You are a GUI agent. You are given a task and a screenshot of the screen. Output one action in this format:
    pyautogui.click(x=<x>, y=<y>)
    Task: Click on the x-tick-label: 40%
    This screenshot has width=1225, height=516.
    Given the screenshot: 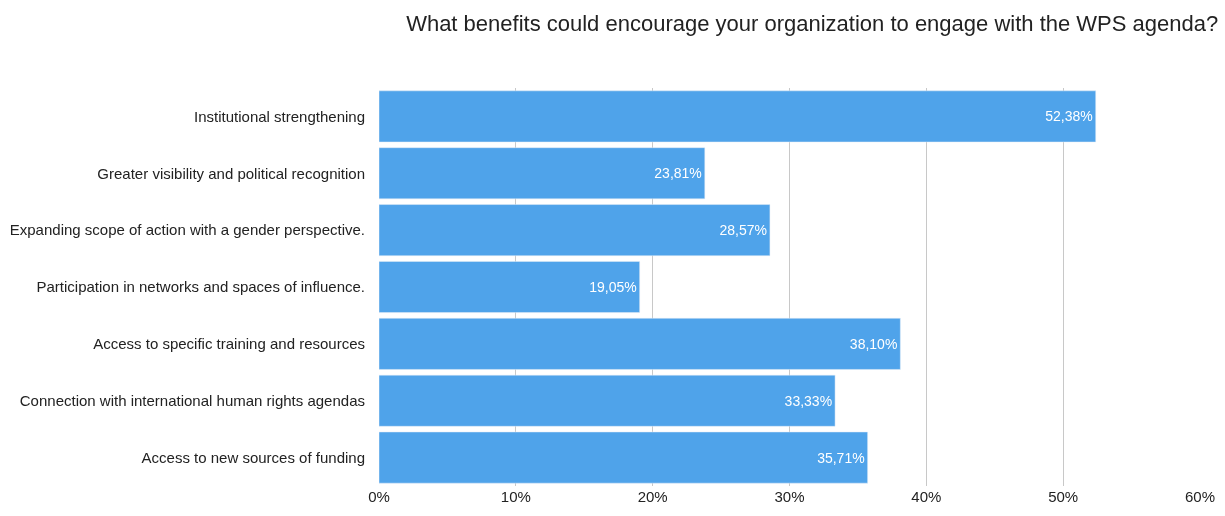 What is the action you would take?
    pyautogui.click(x=926, y=496)
    